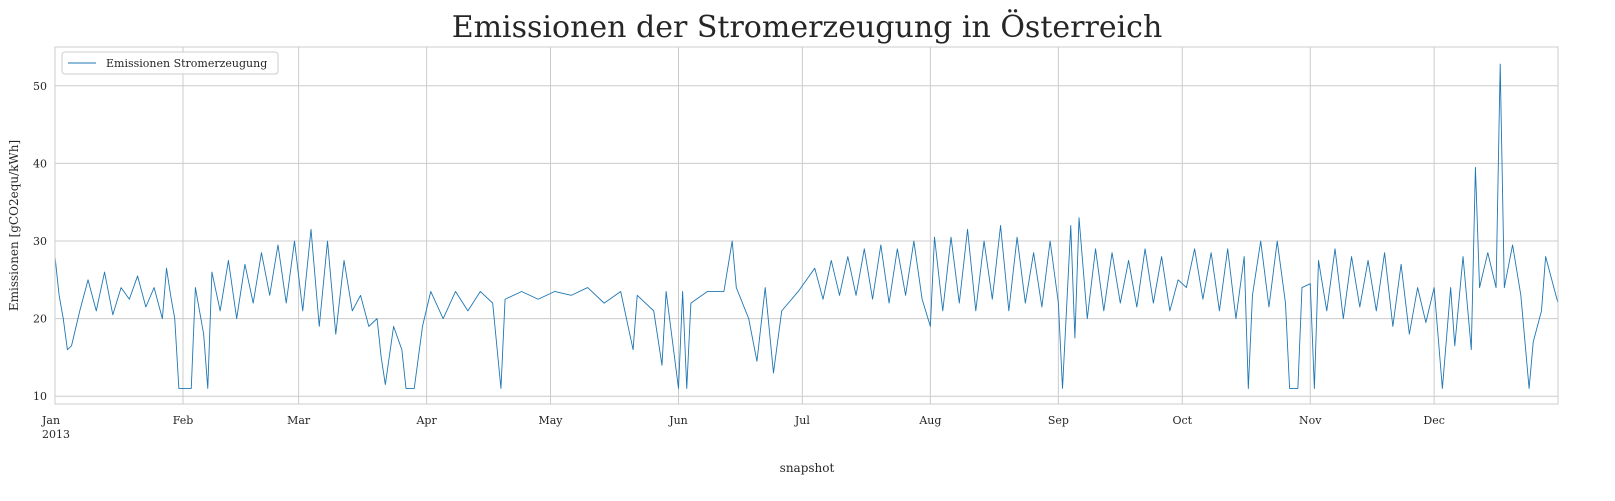 This screenshot has width=1615, height=501. I want to click on y-tick-label: 10, so click(40, 396).